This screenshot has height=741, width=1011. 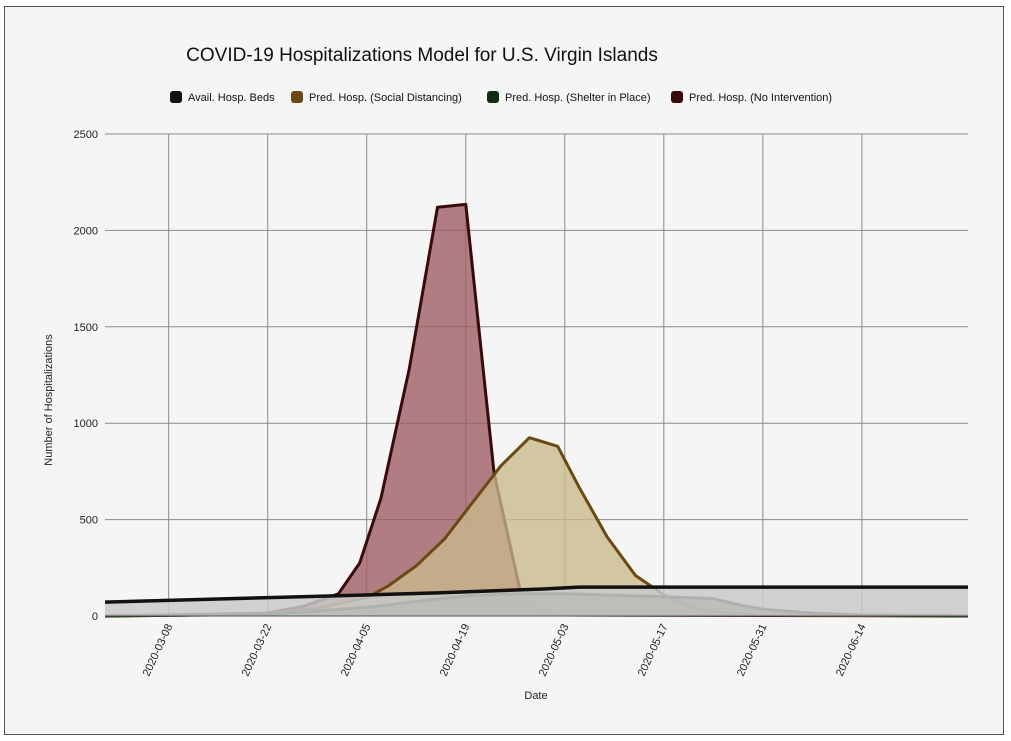 What do you see at coordinates (297, 97) in the screenshot?
I see `legend-swatch-pred-hosp-social-distancing` at bounding box center [297, 97].